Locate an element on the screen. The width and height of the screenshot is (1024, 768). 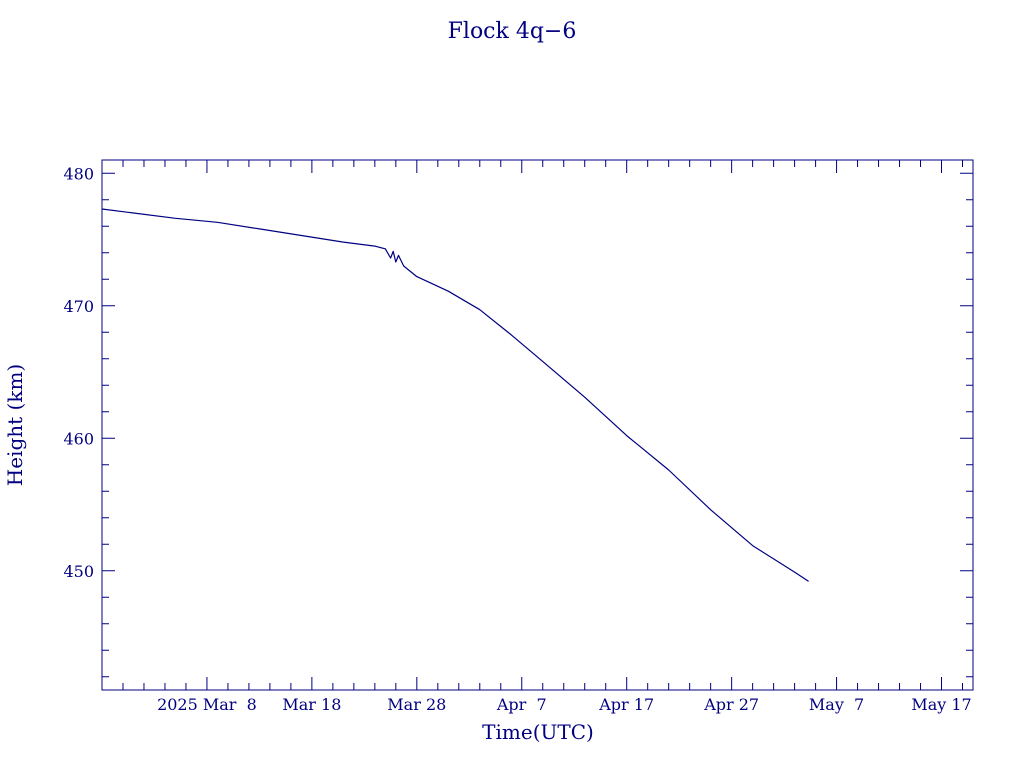
x-tick-label: May 17 is located at coordinates (941, 704).